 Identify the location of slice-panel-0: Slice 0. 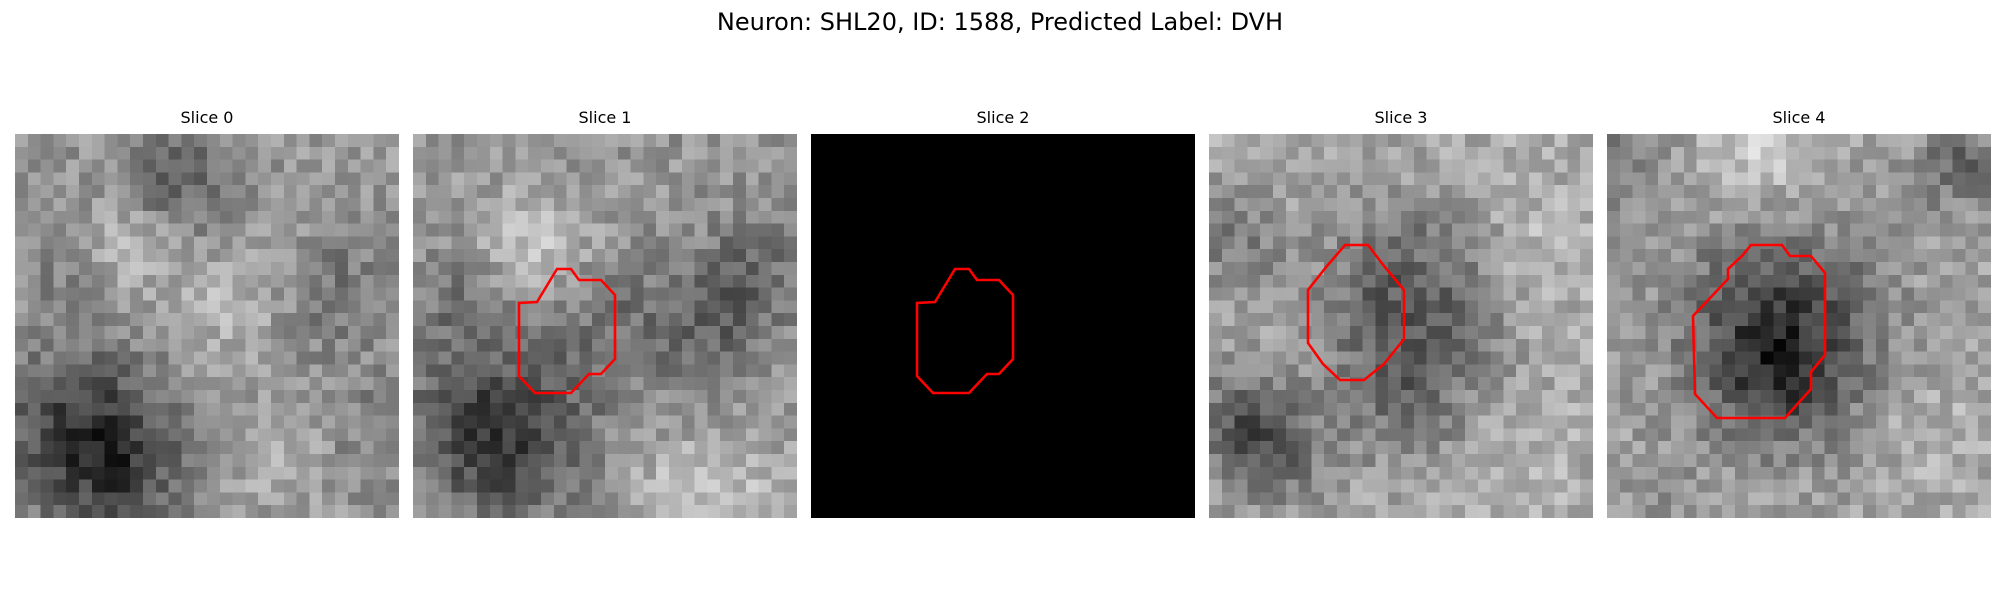
(207, 313).